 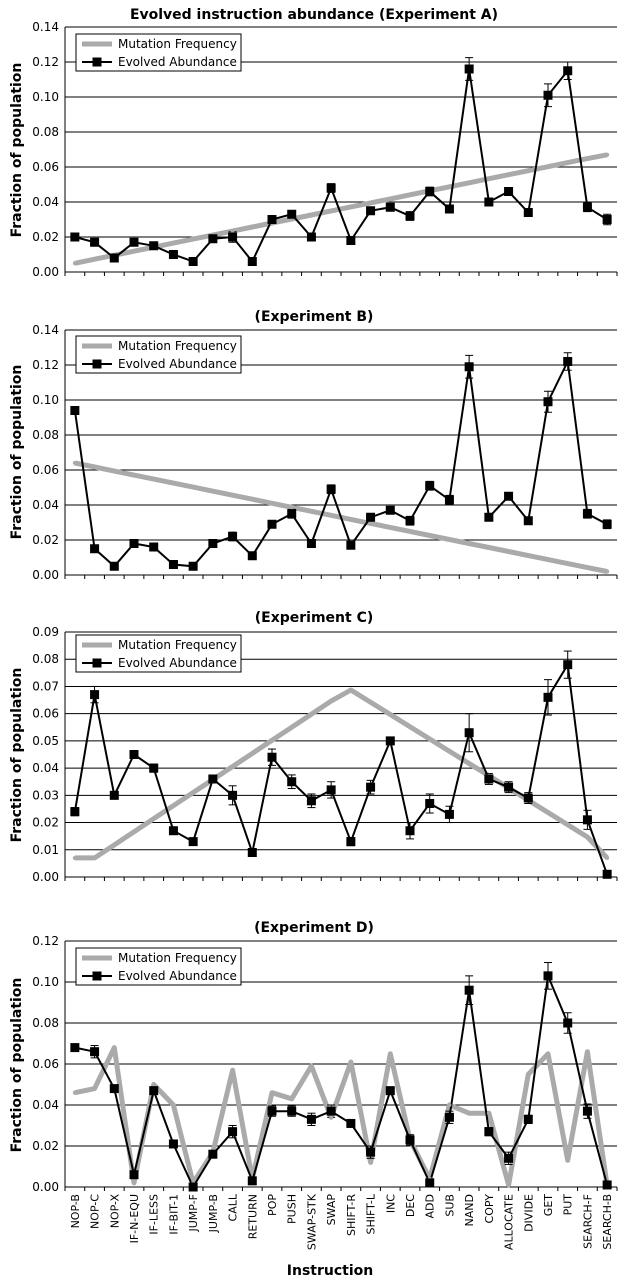 What do you see at coordinates (45, 1064) in the screenshot?
I see `panel-d-ytick-label: 0.06` at bounding box center [45, 1064].